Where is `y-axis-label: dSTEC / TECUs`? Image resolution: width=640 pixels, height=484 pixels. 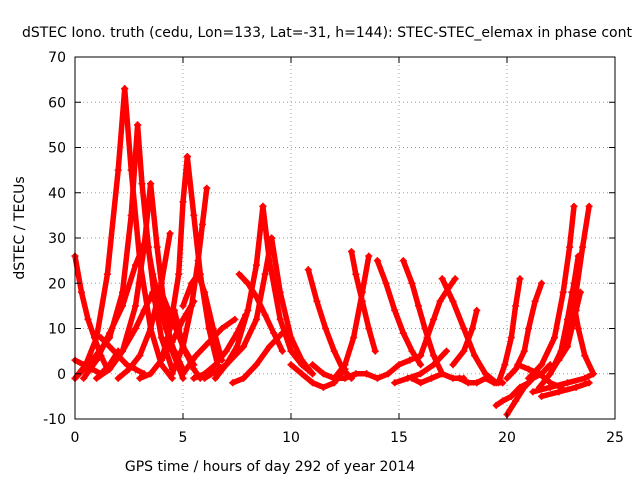
y-axis-label: dSTEC / TECUs is located at coordinates (20, 227).